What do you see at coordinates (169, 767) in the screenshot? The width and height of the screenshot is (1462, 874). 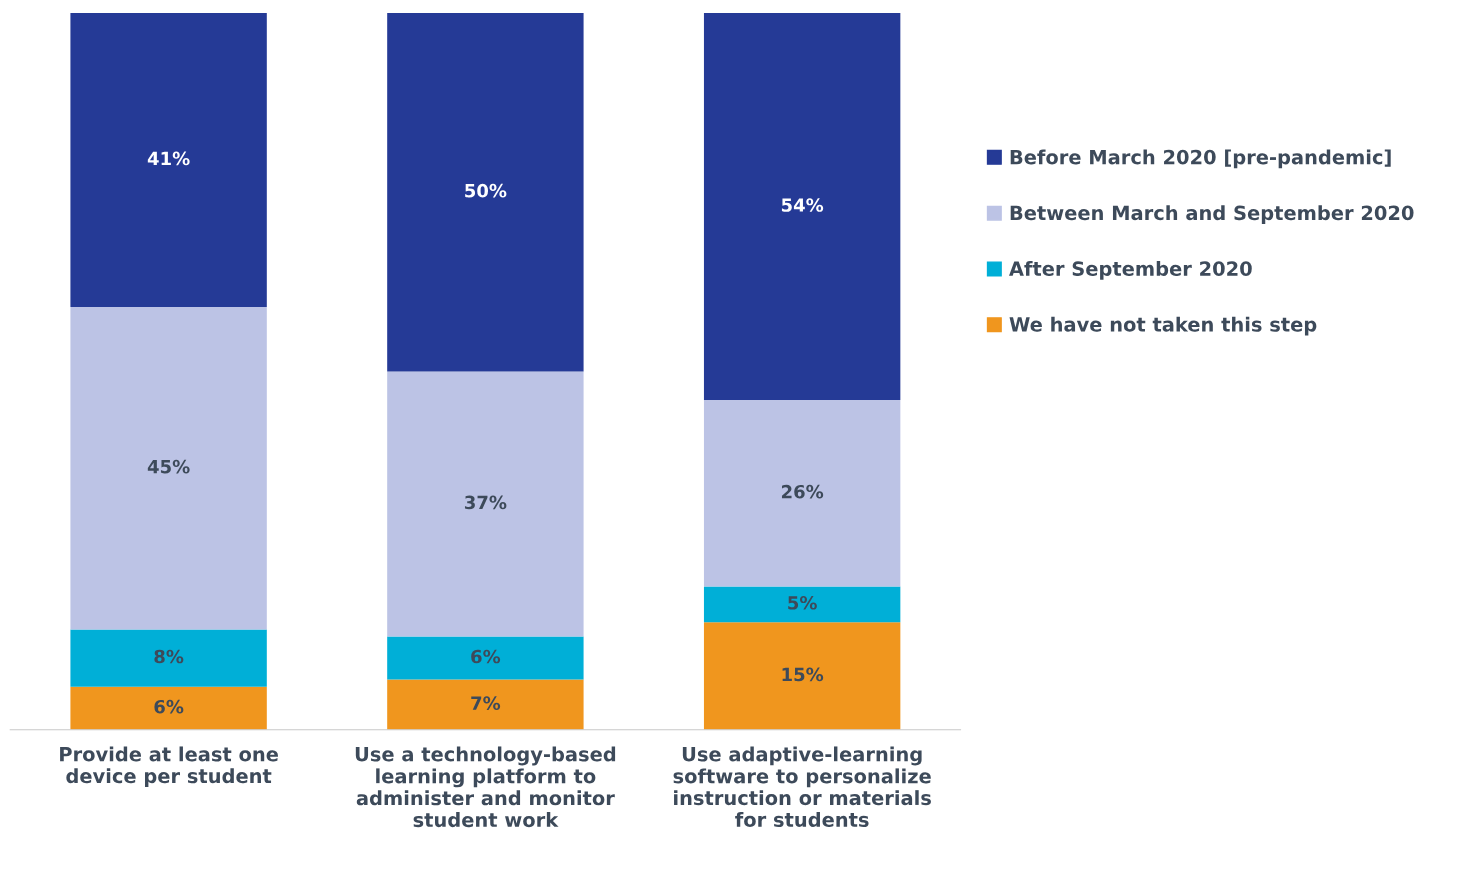 I see `x-tick-label: Provide at least one device per student` at bounding box center [169, 767].